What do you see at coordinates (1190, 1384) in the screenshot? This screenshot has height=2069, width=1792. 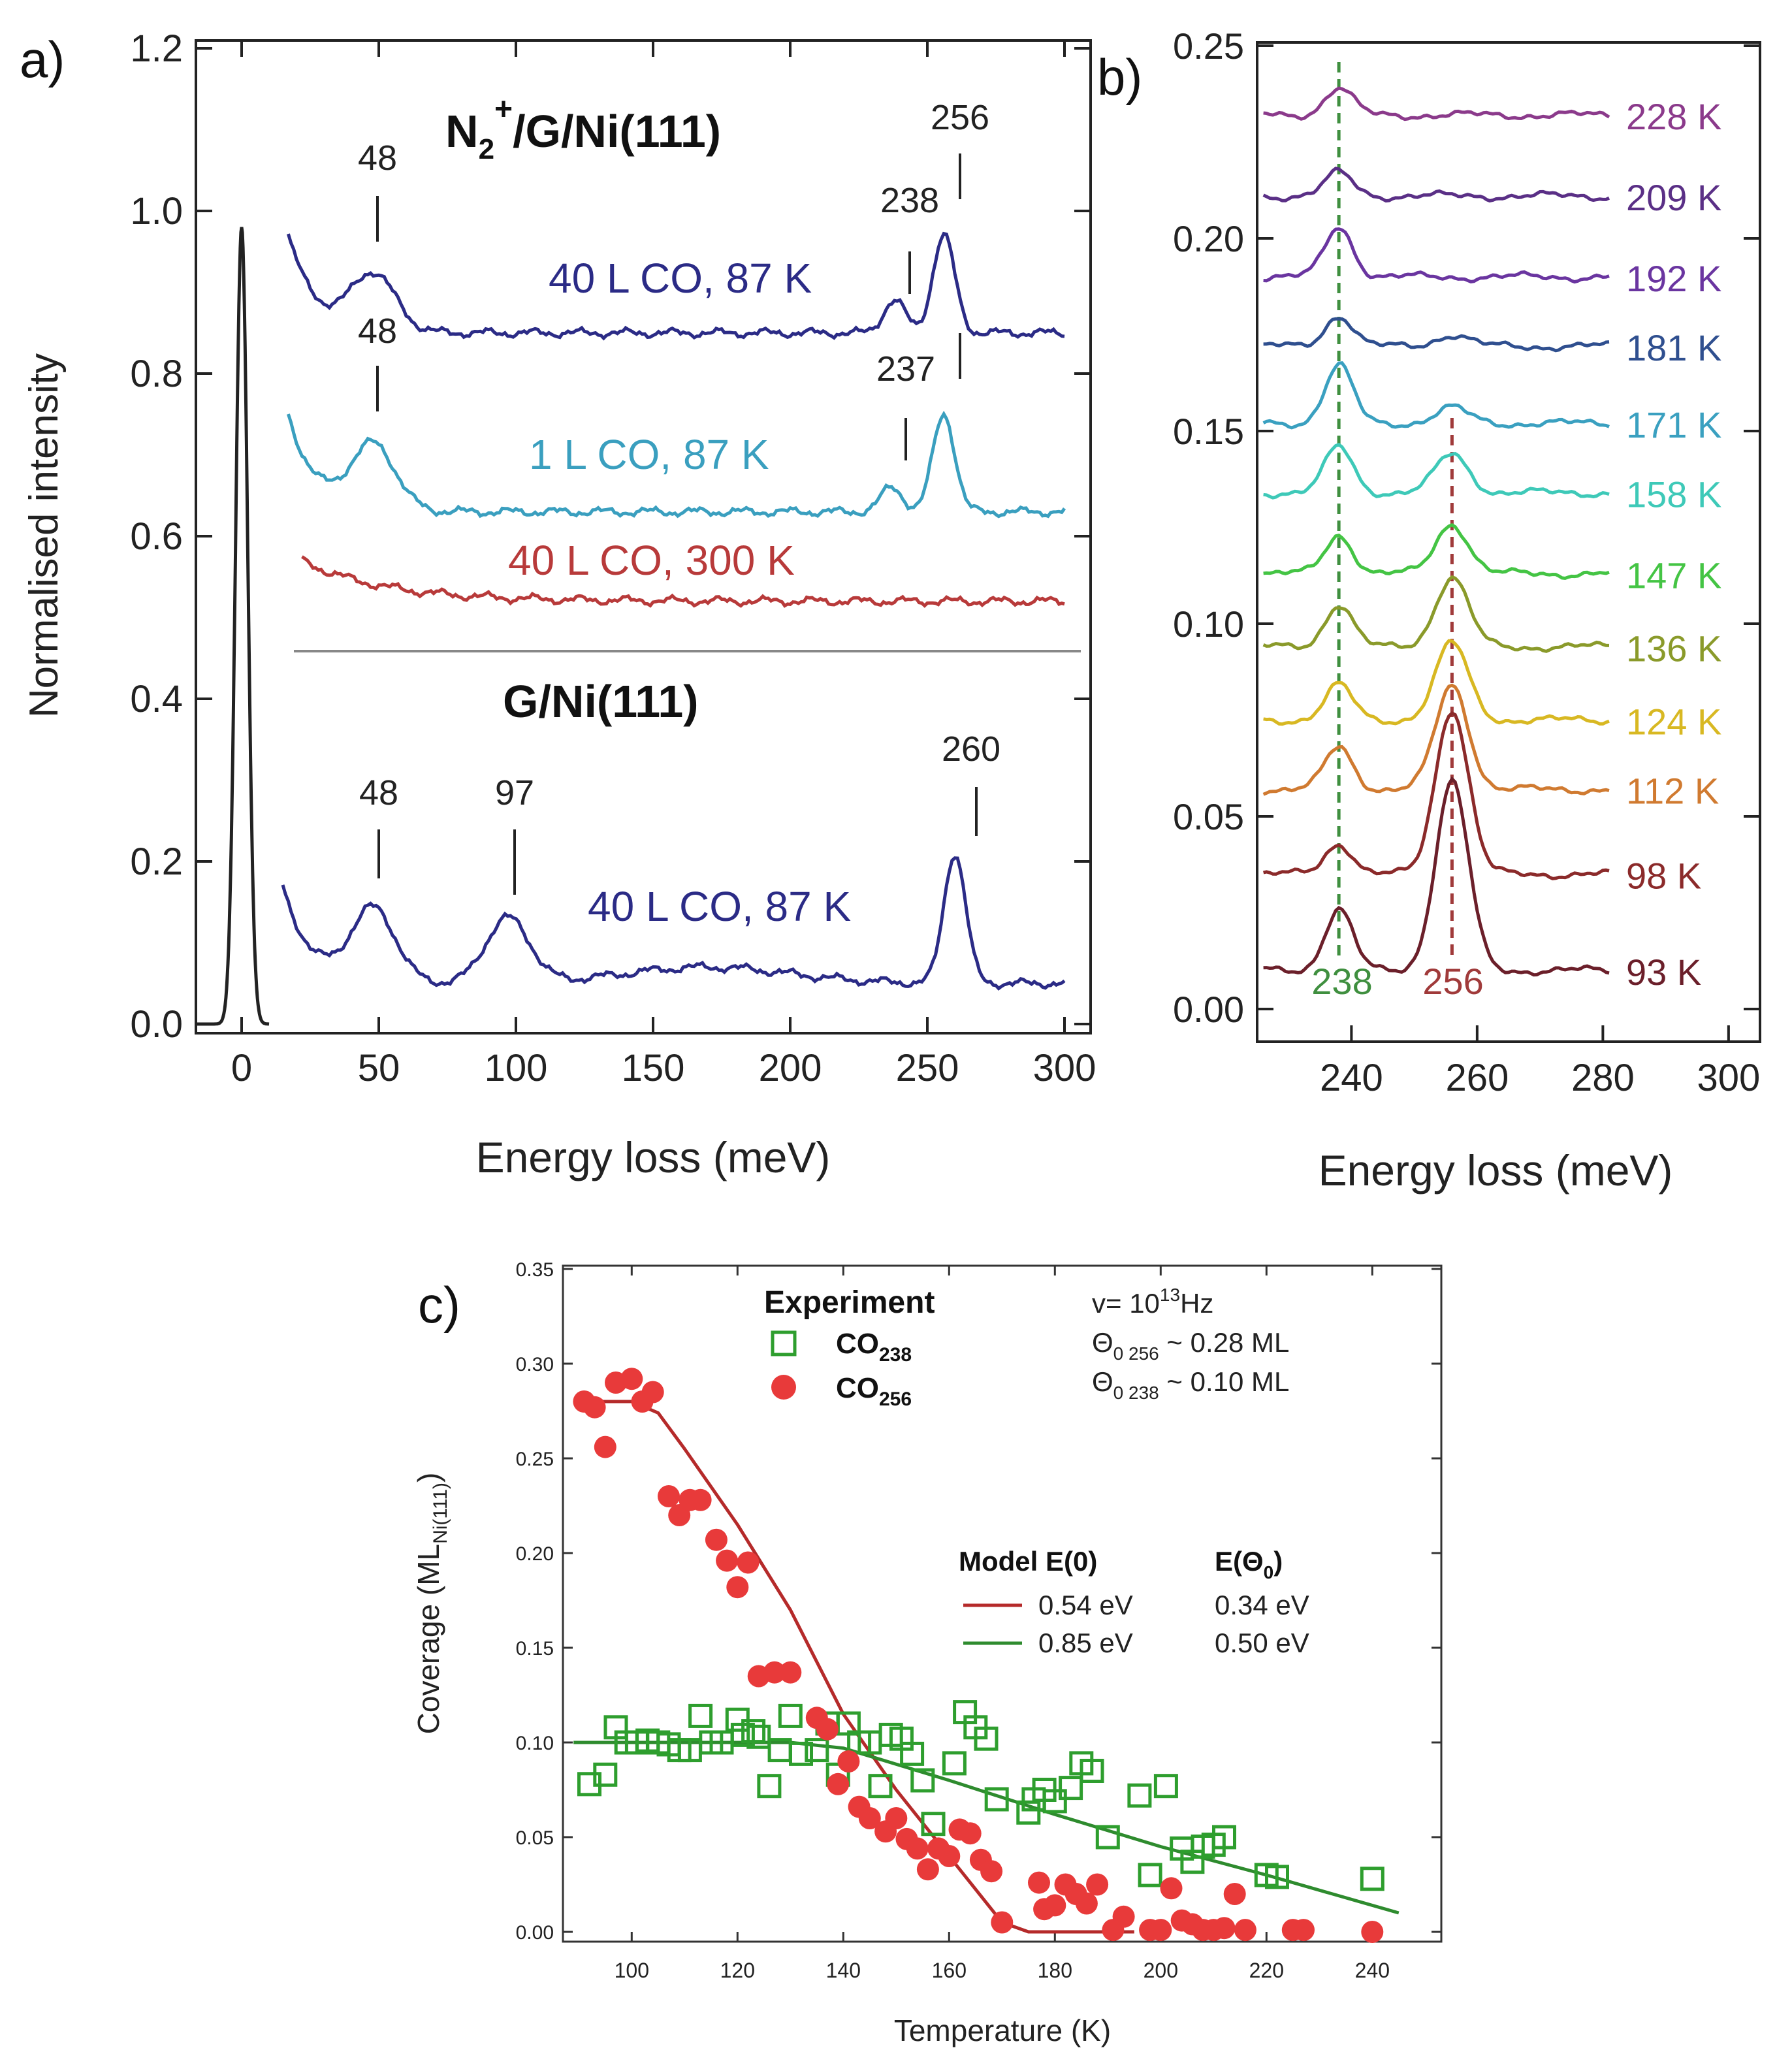 I see `param-theta-238: Θ0 238 ~ 0.10 ML` at bounding box center [1190, 1384].